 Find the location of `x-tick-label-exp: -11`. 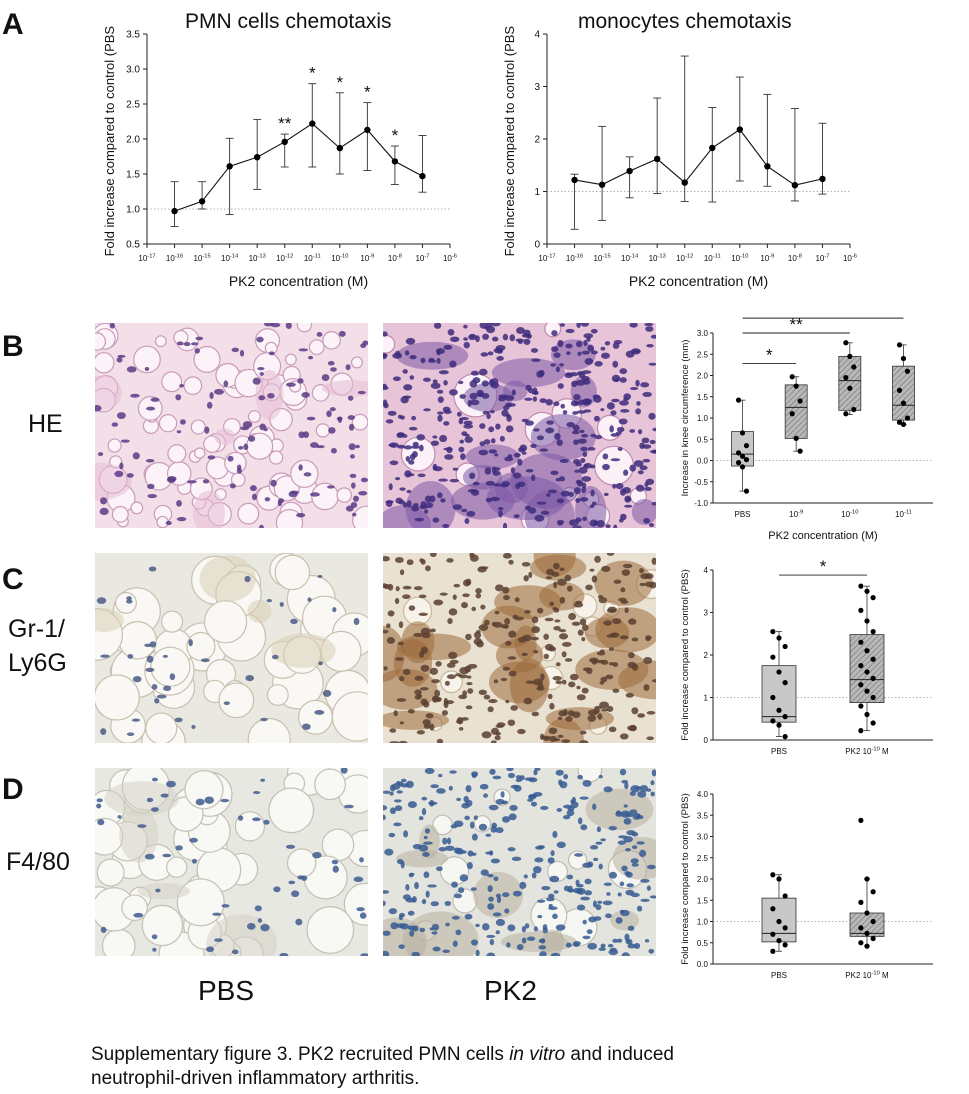

x-tick-label-exp: -11 is located at coordinates (717, 256).